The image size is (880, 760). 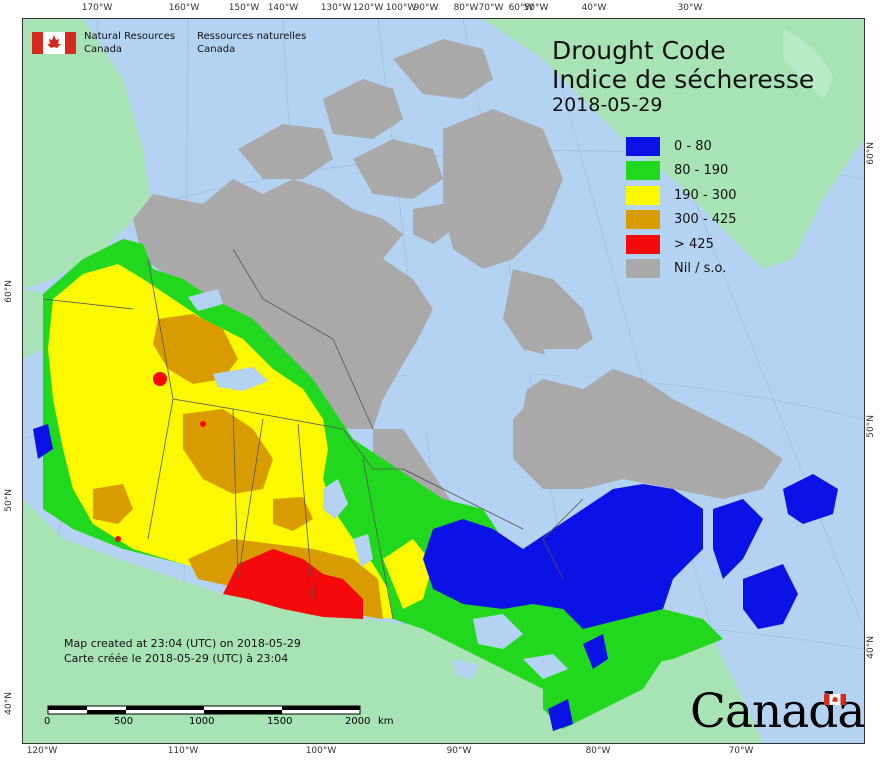 What do you see at coordinates (176, 658) in the screenshot?
I see `credit-fr: Carte créée le 2018-05-29 (UTC) à 23:04` at bounding box center [176, 658].